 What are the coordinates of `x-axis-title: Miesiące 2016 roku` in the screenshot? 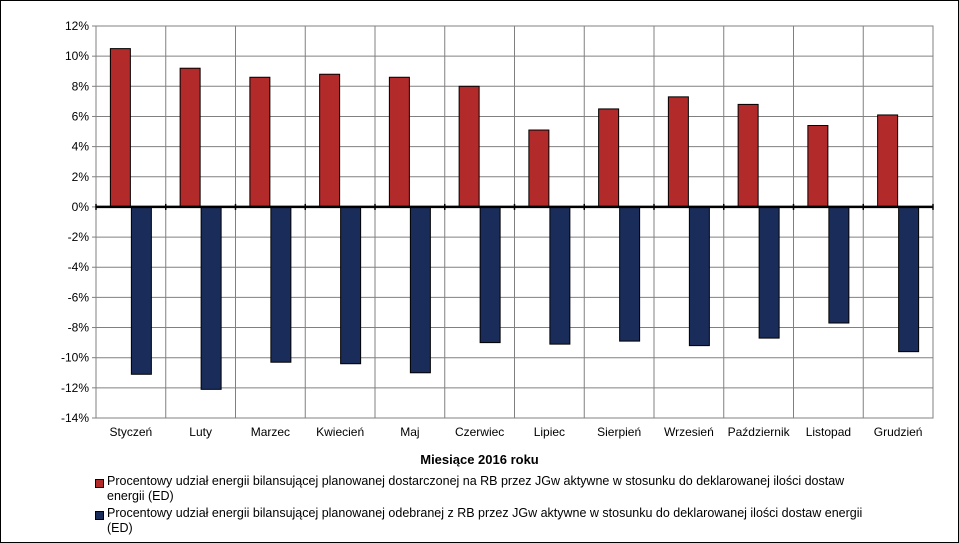 It's located at (479, 459).